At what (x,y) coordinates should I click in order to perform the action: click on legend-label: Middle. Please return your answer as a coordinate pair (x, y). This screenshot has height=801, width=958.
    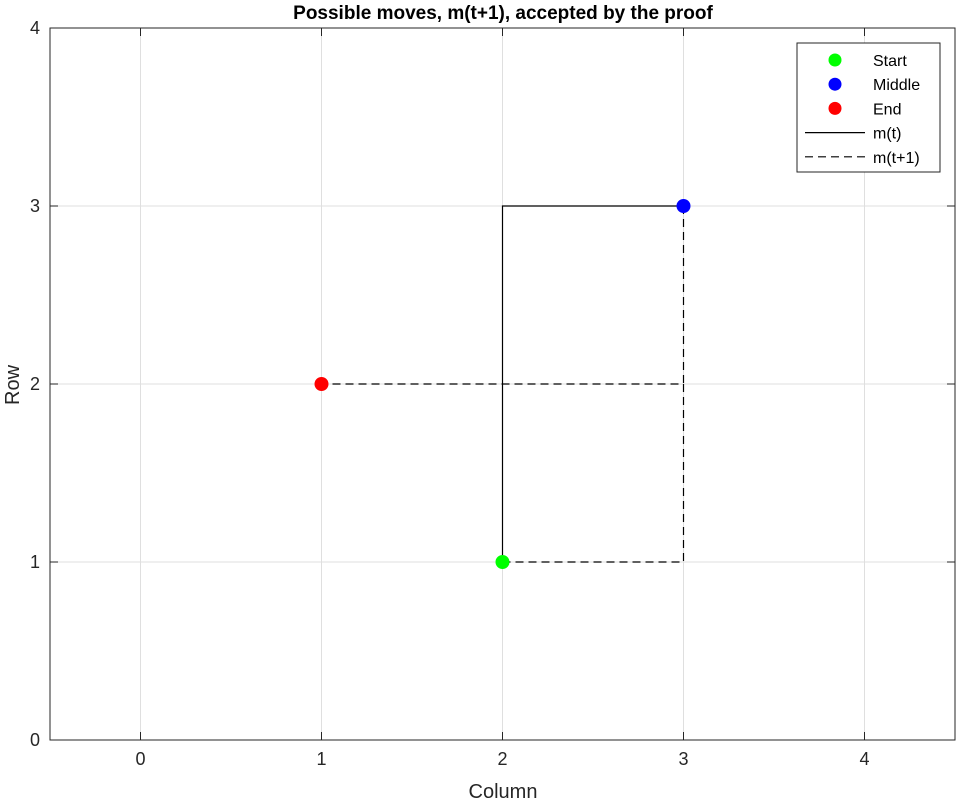
    Looking at the image, I should click on (896, 85).